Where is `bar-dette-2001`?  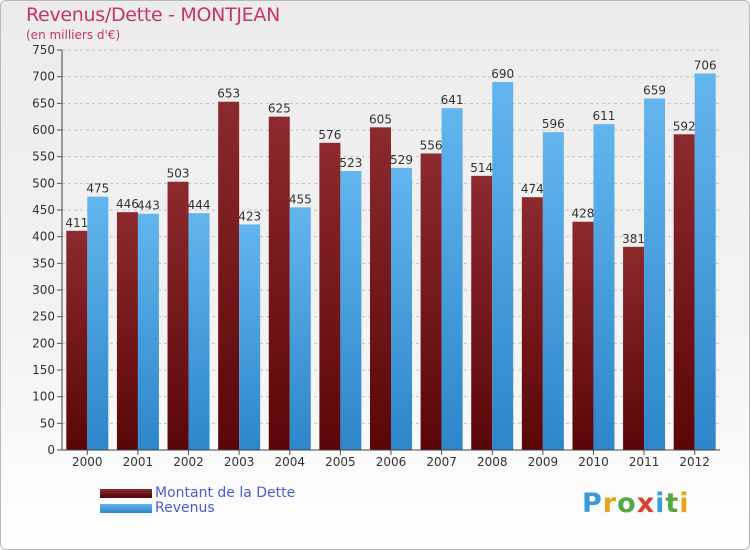
bar-dette-2001 is located at coordinates (127, 331).